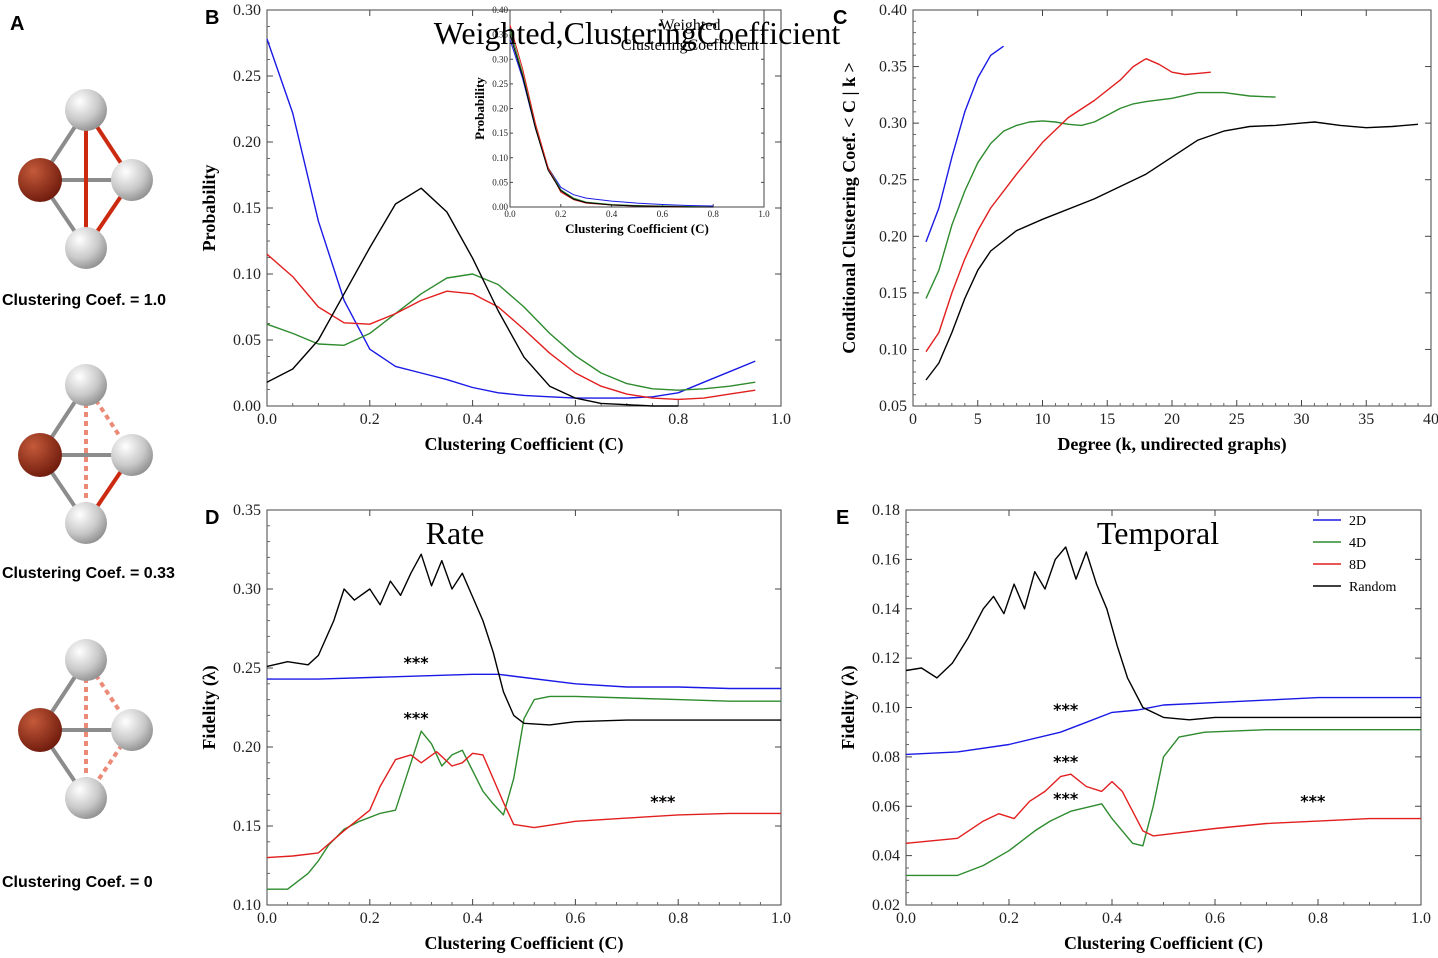 Image resolution: width=1438 pixels, height=958 pixels. I want to click on panel-letter: E, so click(842, 518).